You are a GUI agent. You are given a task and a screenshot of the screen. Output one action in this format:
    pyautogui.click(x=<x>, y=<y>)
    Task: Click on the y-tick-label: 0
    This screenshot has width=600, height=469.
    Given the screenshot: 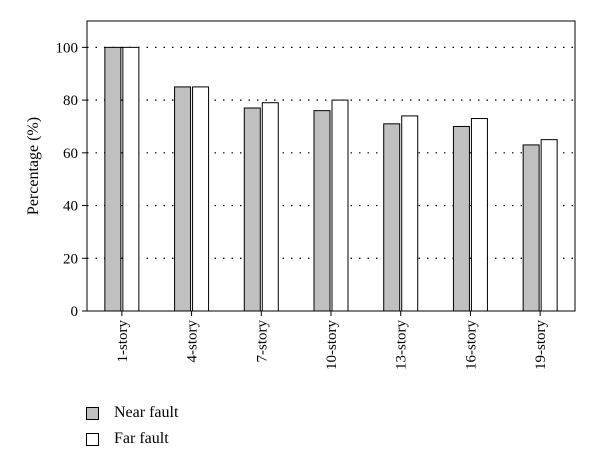 What is the action you would take?
    pyautogui.click(x=75, y=312)
    